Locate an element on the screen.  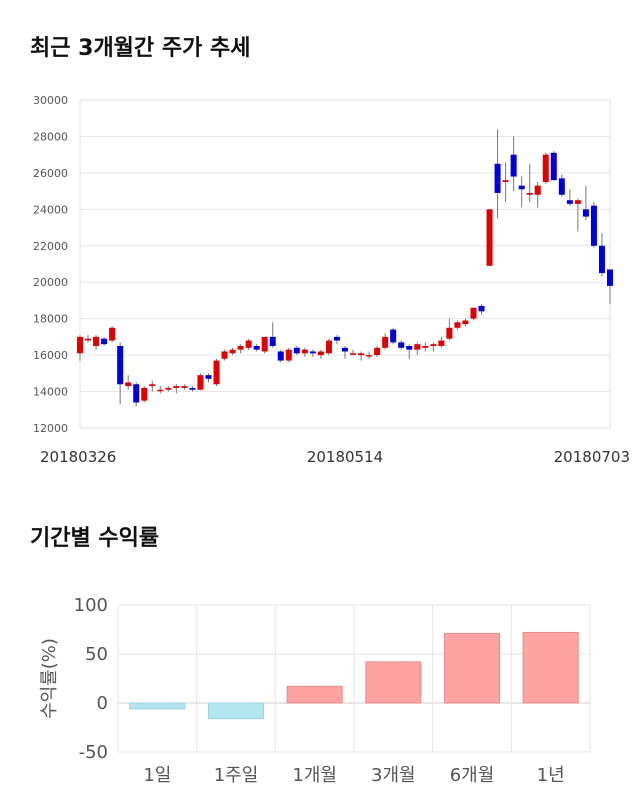
y-tick-label: -50 is located at coordinates (93, 752).